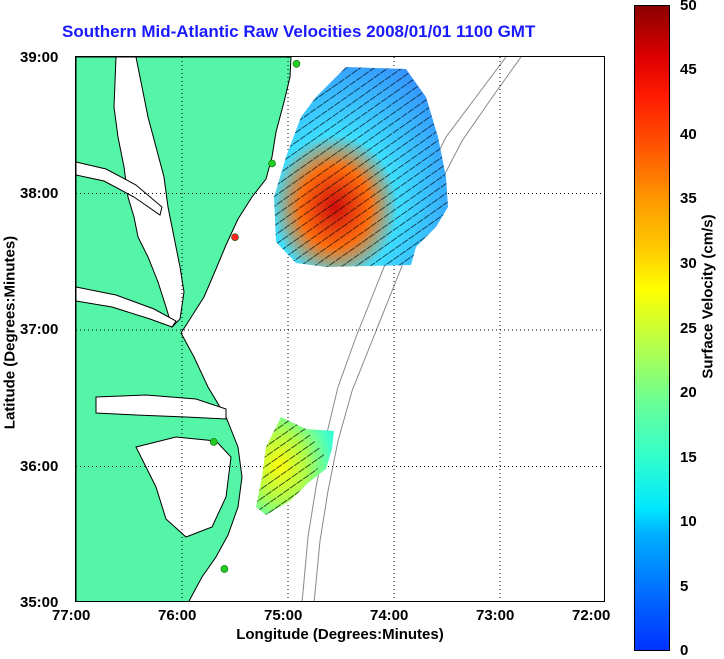  What do you see at coordinates (10, 332) in the screenshot?
I see `y-axis-title: Latitude (Degrees:Minutes)` at bounding box center [10, 332].